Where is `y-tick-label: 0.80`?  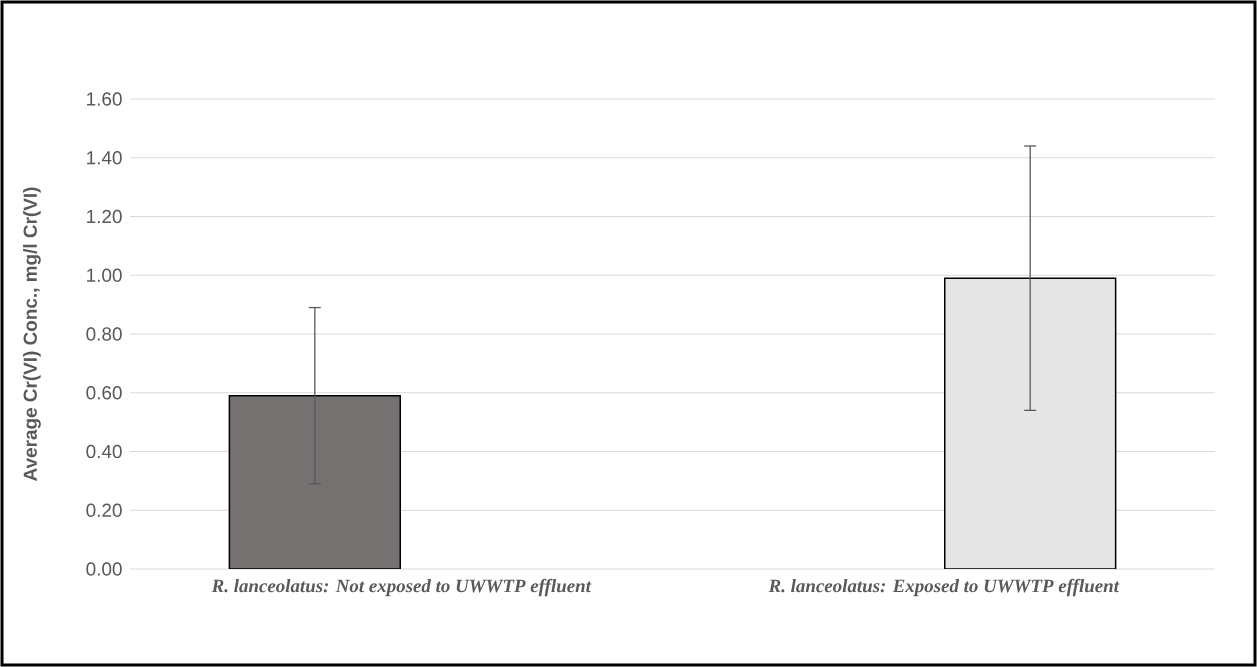 y-tick-label: 0.80 is located at coordinates (104, 334).